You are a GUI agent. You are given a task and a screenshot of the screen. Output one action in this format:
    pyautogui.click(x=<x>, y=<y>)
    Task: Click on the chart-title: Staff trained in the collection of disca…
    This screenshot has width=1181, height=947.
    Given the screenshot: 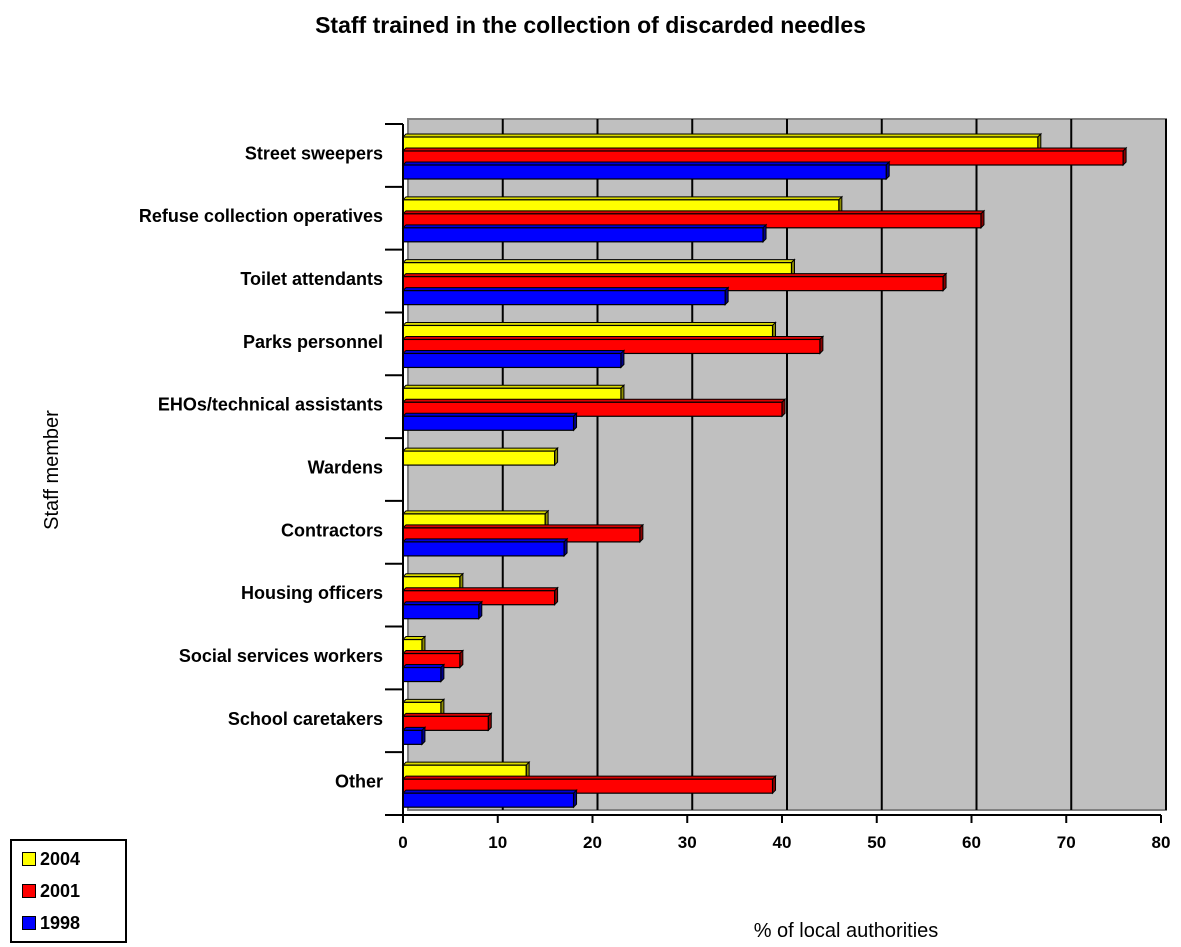 What is the action you would take?
    pyautogui.click(x=590, y=25)
    